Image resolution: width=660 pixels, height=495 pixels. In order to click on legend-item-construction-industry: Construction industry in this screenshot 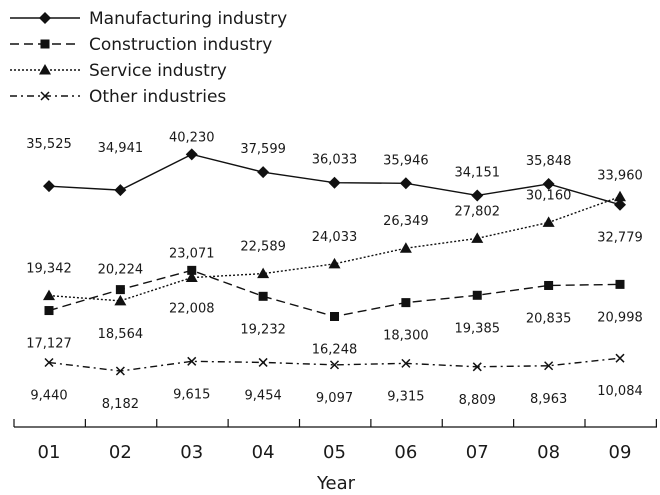, I will do `click(141, 45)`.